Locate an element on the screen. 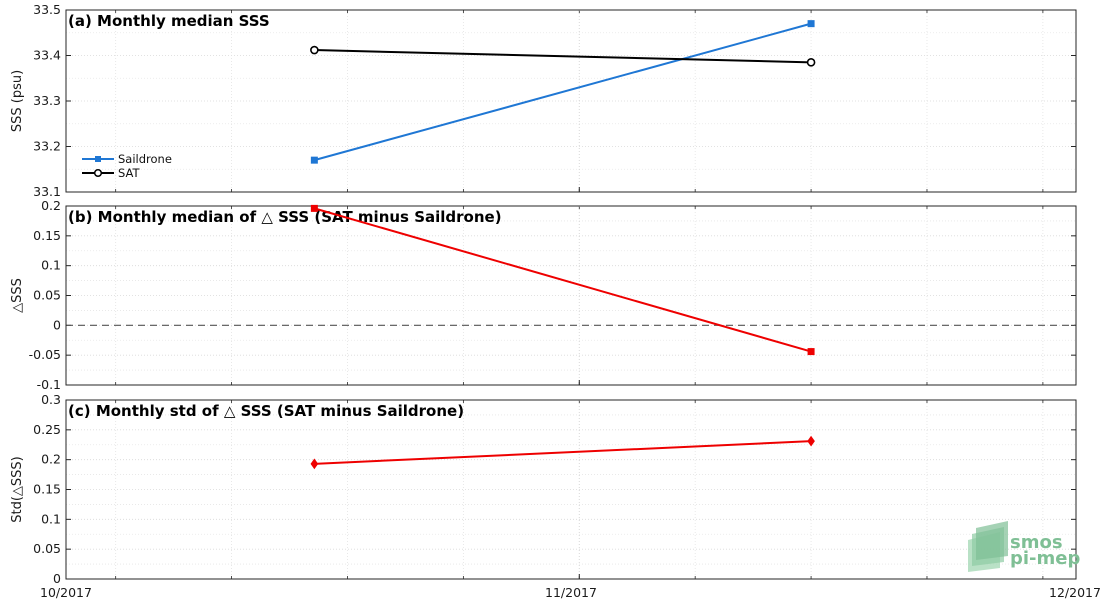 Image resolution: width=1104 pixels, height=603 pixels. legend-label: Saildrone is located at coordinates (145, 159).